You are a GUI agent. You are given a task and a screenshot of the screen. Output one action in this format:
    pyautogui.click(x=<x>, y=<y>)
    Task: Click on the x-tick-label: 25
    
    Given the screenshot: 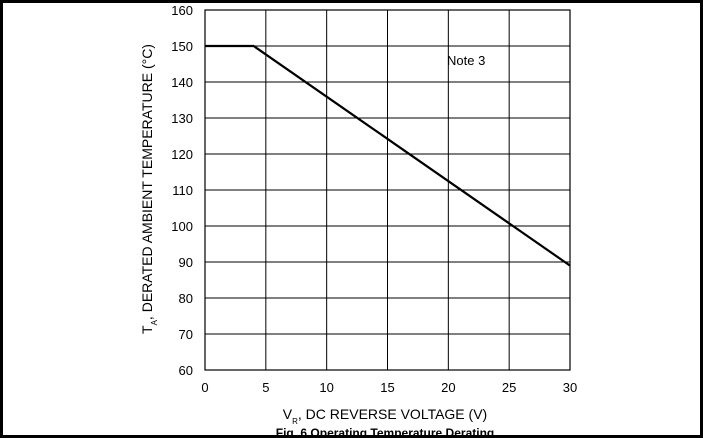 What is the action you would take?
    pyautogui.click(x=509, y=387)
    